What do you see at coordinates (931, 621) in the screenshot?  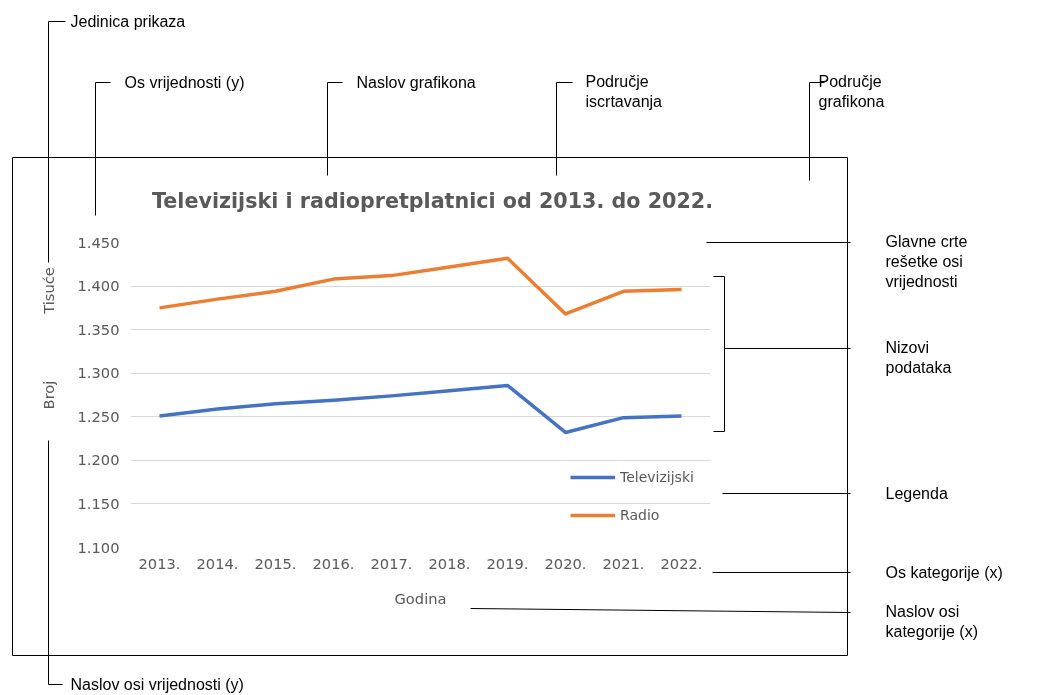 I see `text: Naslov osi kategorije (x)` at bounding box center [931, 621].